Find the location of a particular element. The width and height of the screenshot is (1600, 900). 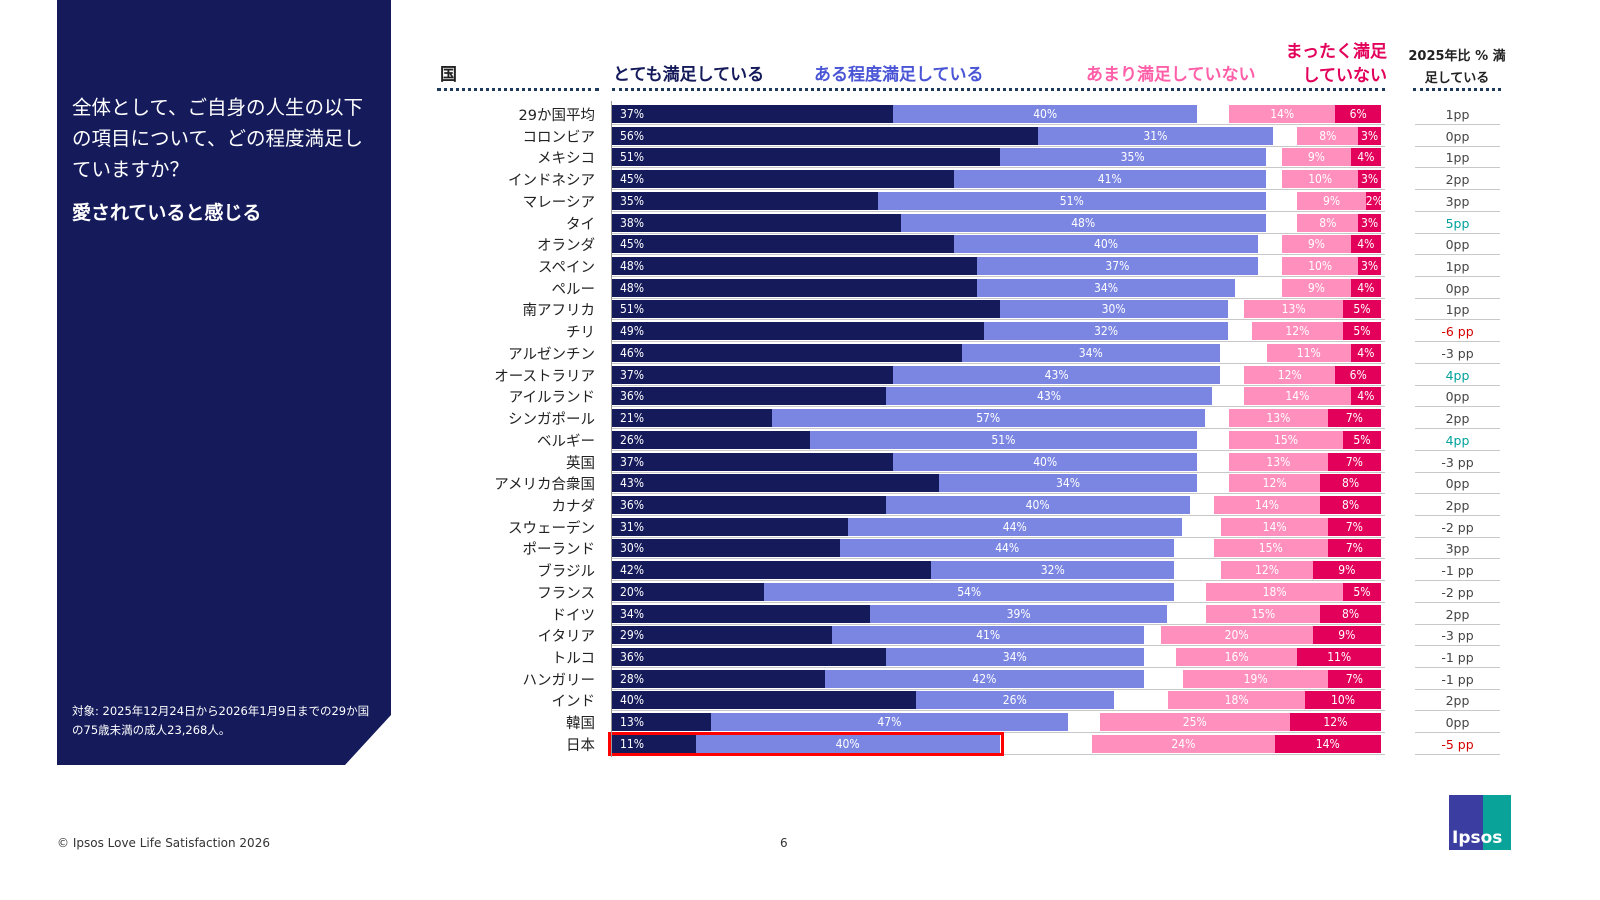

change-value: -2 pp is located at coordinates (1457, 527).